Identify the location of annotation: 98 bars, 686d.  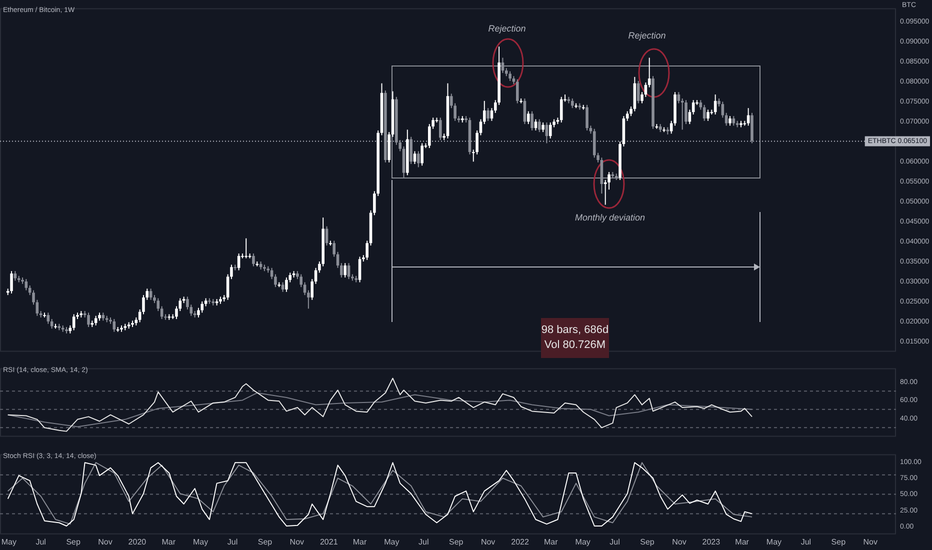
(575, 330).